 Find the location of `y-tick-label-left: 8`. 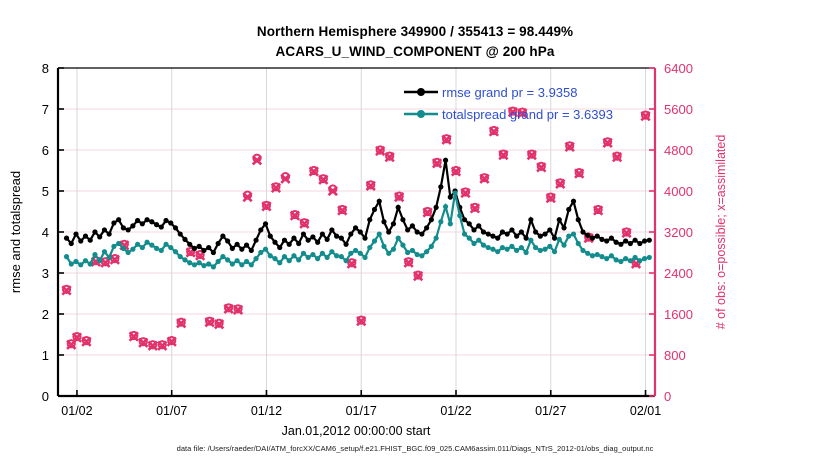

y-tick-label-left: 8 is located at coordinates (45, 68).